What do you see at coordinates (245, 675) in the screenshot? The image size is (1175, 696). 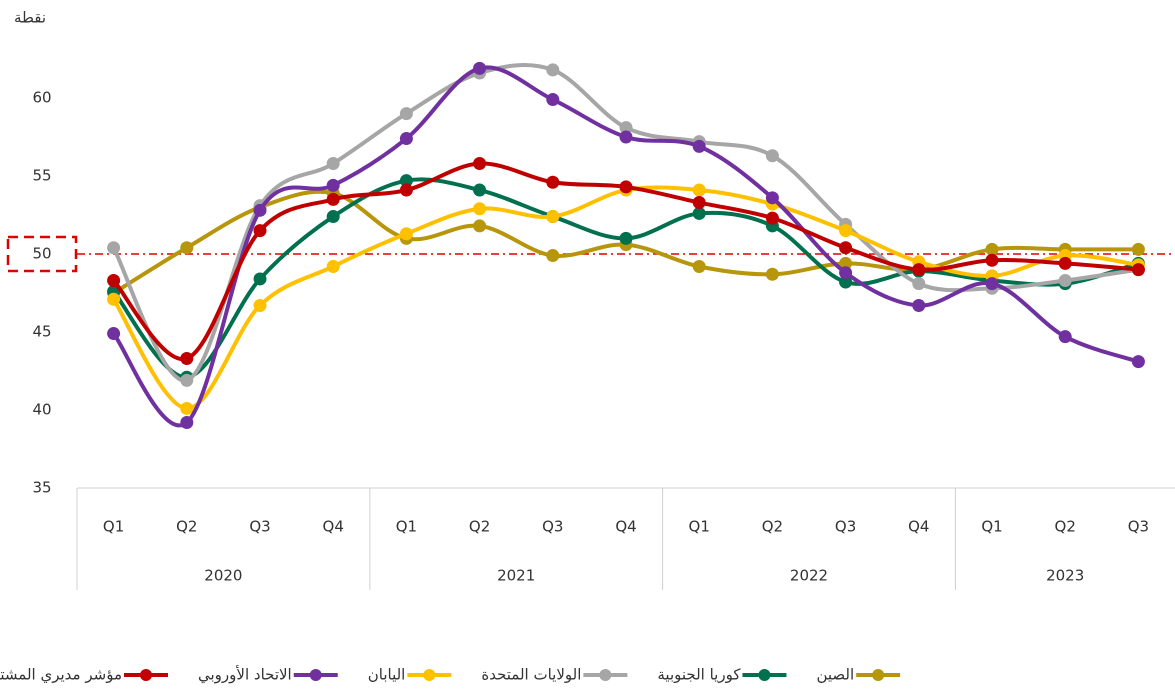 I see `legend-label: الاتحاد الأوروبي` at bounding box center [245, 675].